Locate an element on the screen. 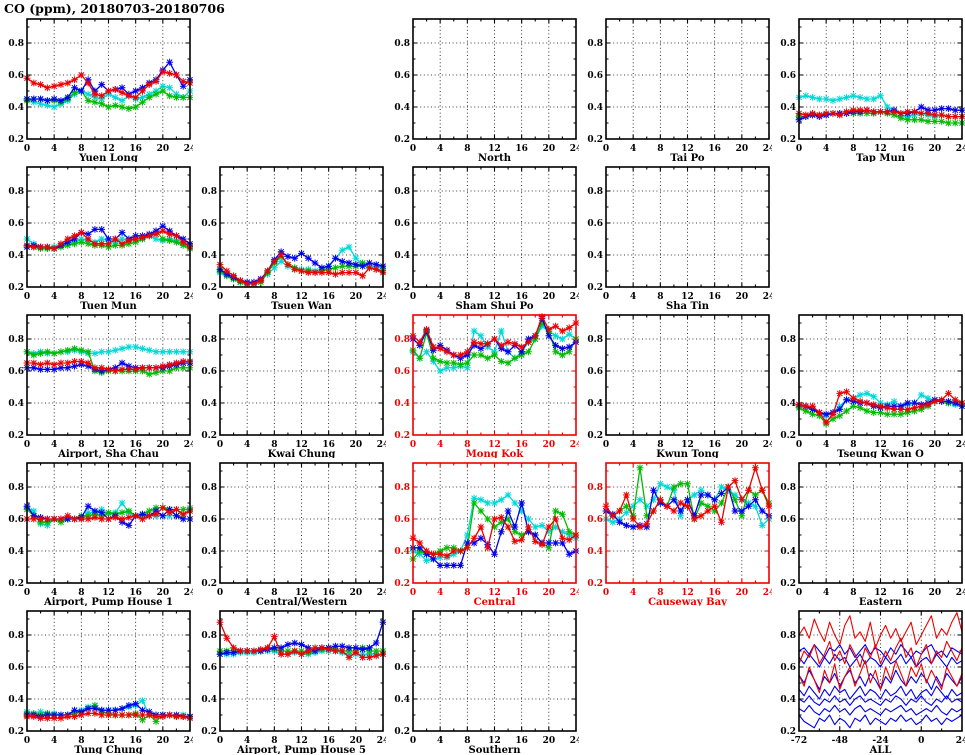 This screenshot has width=965, height=755. plot-title: Sha Tin is located at coordinates (688, 305).